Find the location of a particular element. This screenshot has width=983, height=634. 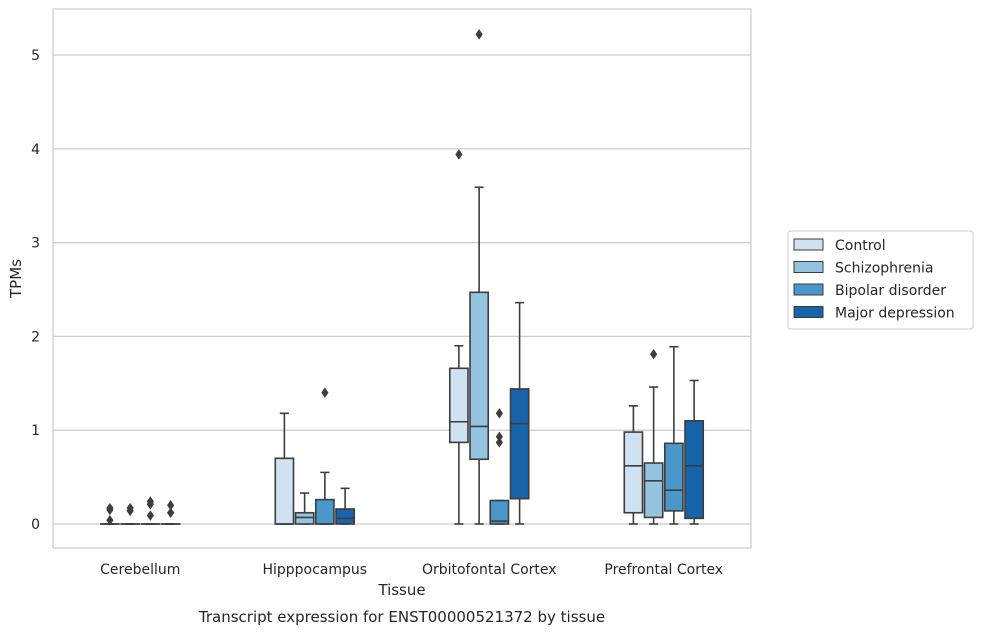

box-cerebellum-bipolar-disorder is located at coordinates (150, 510).